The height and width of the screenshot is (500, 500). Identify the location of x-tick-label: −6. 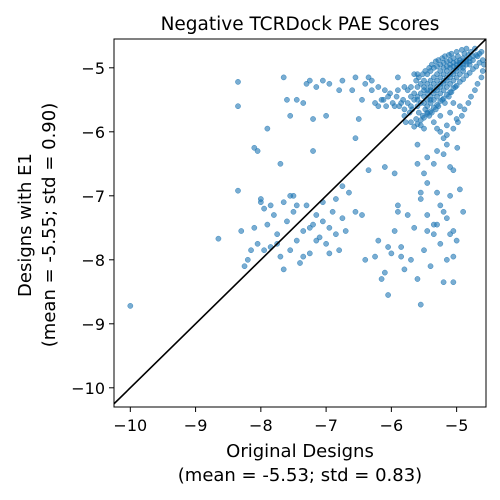
(392, 425).